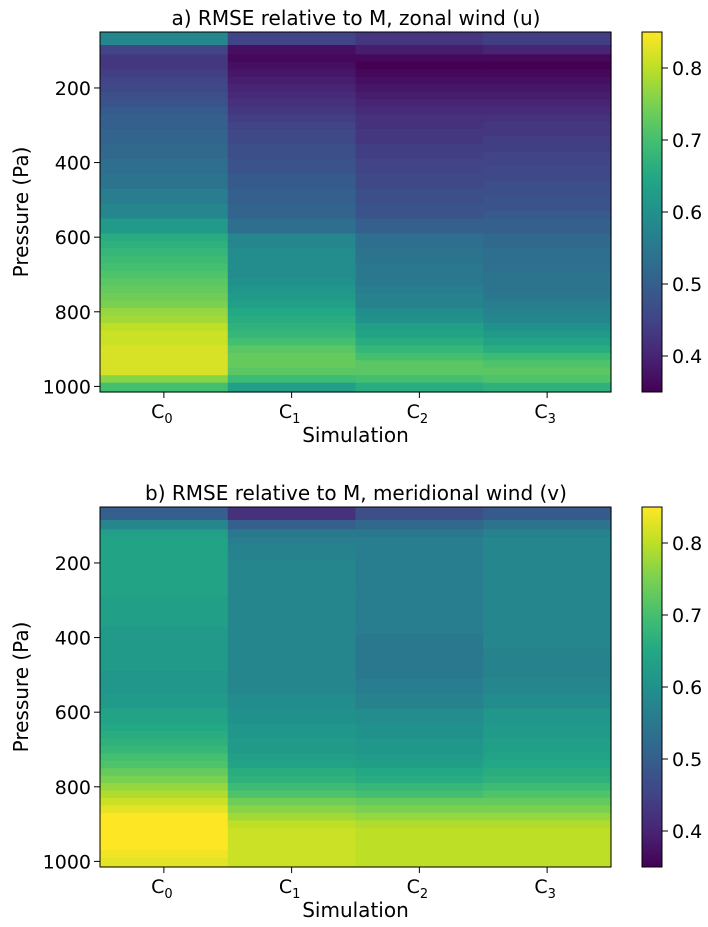 The image size is (708, 927). Describe the element at coordinates (355, 435) in the screenshot. I see `x-axis-label: Simulation` at that location.